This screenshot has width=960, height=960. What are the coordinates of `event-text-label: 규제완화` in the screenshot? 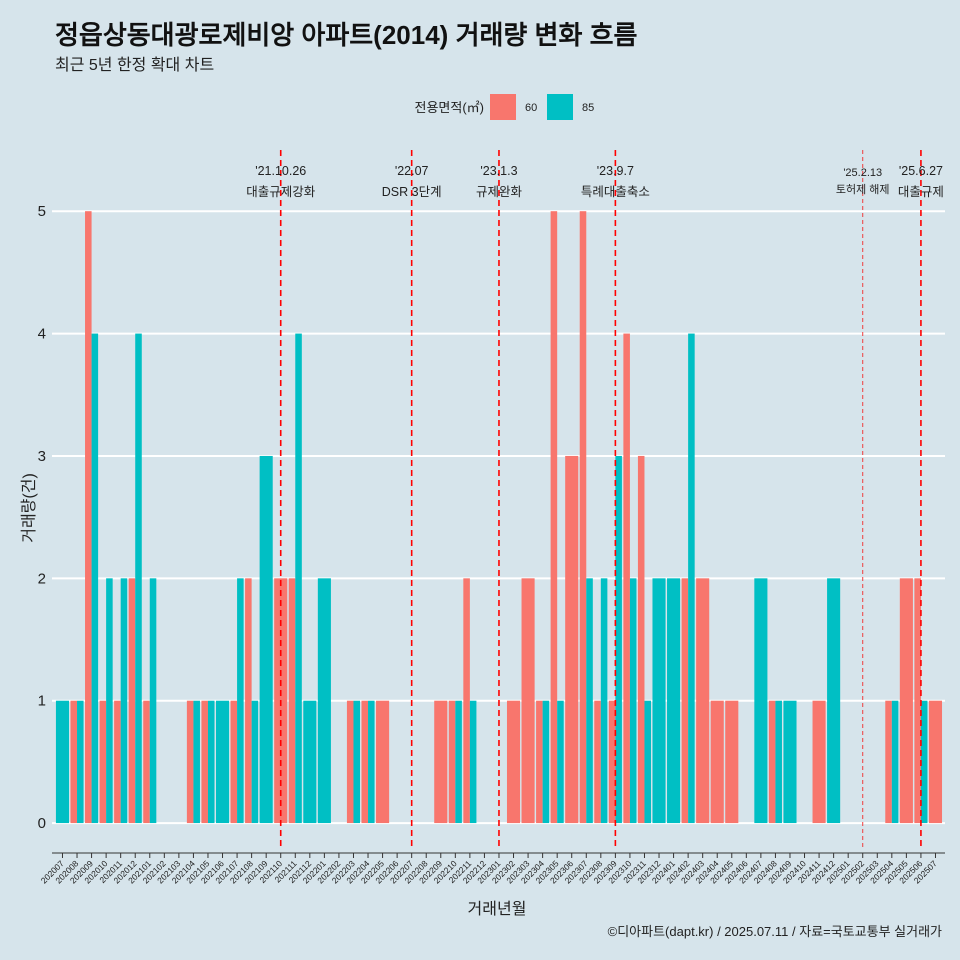 It's located at (499, 192).